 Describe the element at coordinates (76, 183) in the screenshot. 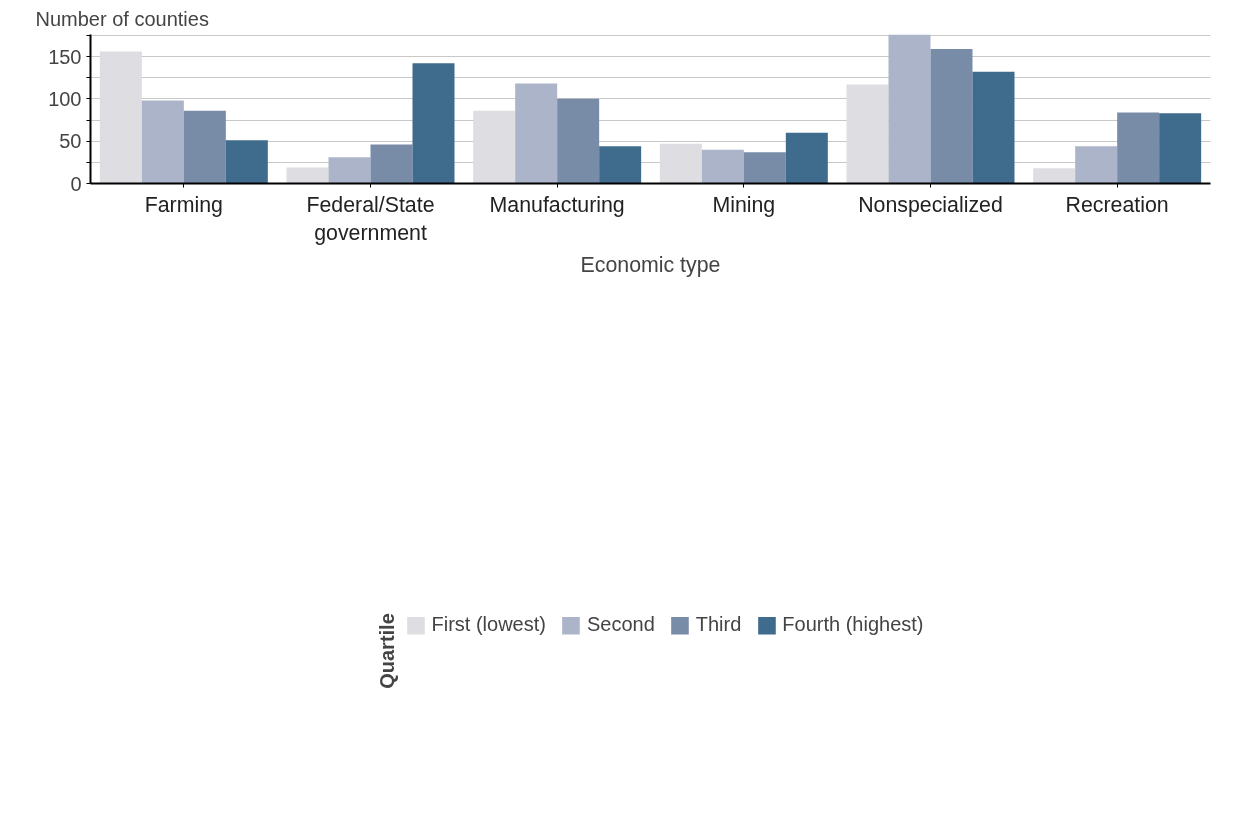

I see `y-tick-label: 0` at that location.